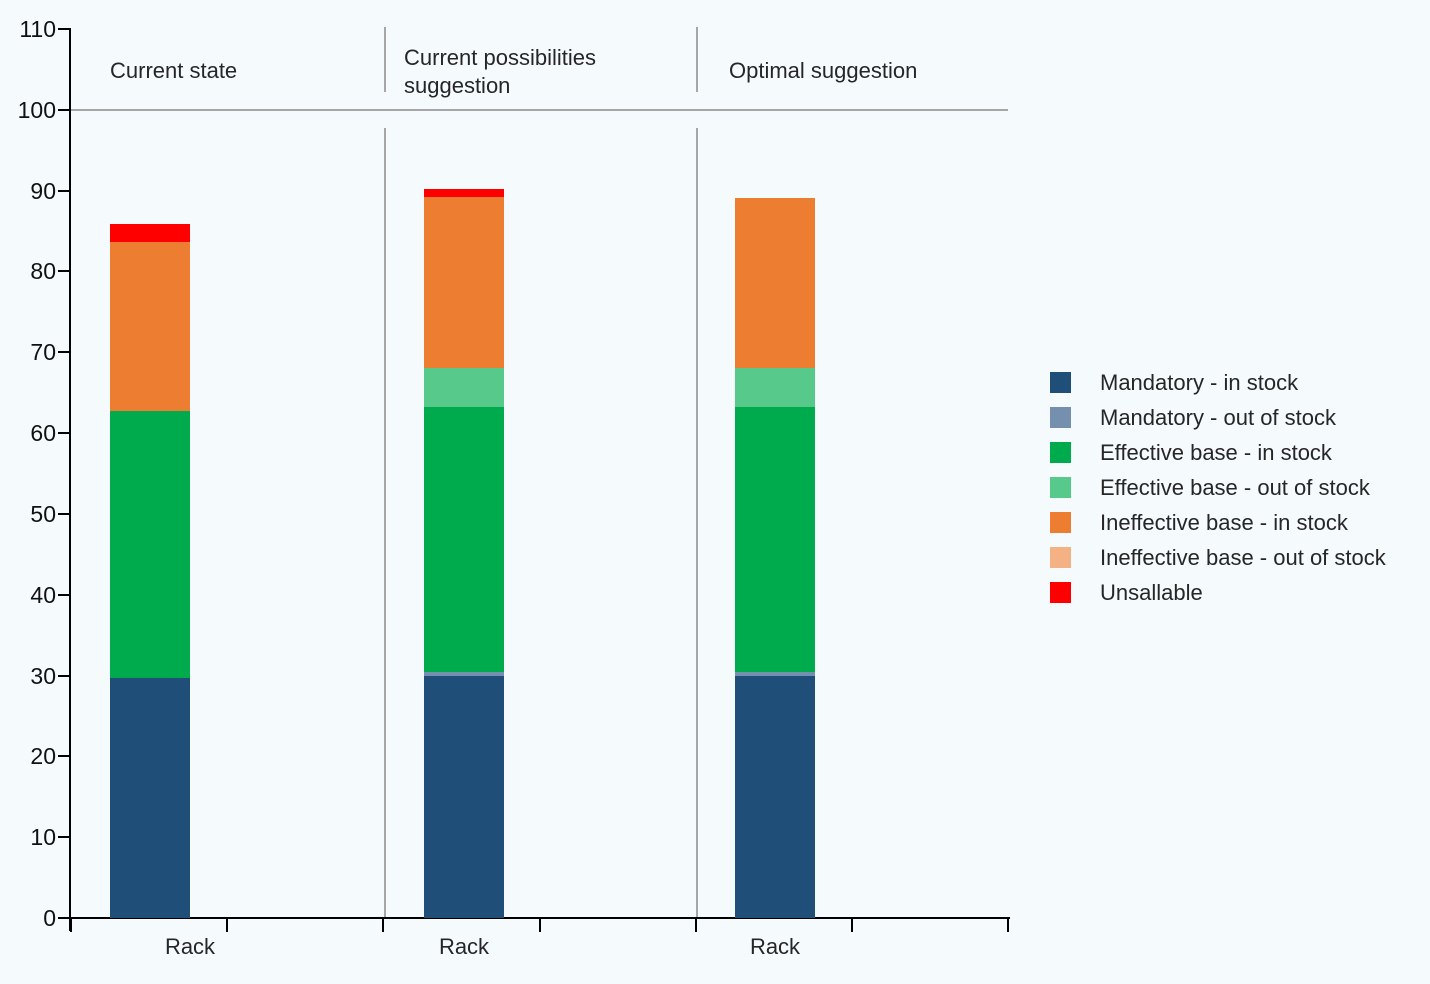  Describe the element at coordinates (70, 479) in the screenshot. I see `y-axis` at that location.